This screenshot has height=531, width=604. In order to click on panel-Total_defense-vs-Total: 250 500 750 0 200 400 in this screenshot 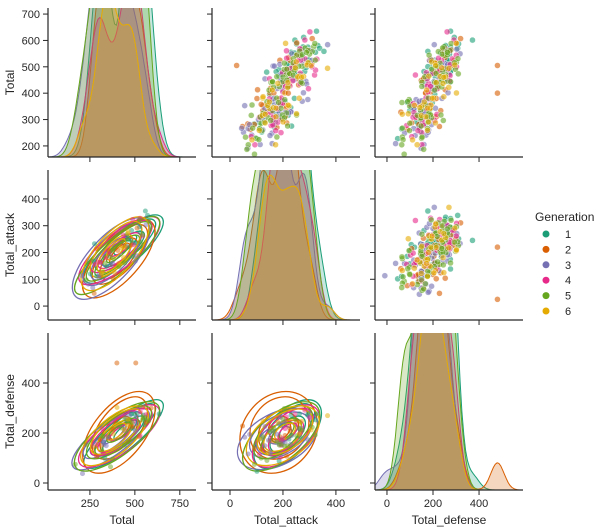, I will do `click(109, 421)`.